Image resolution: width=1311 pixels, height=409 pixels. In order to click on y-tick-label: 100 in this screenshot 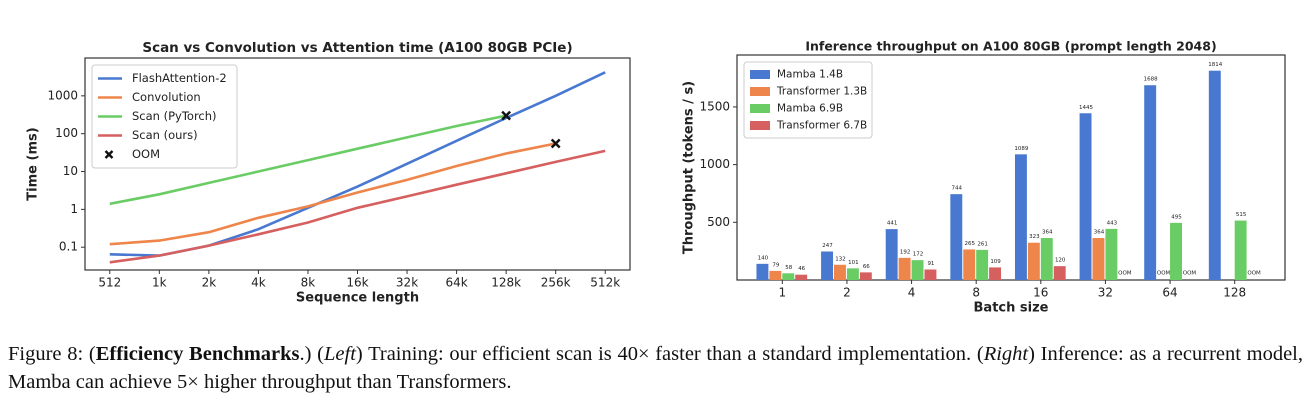, I will do `click(66, 133)`.